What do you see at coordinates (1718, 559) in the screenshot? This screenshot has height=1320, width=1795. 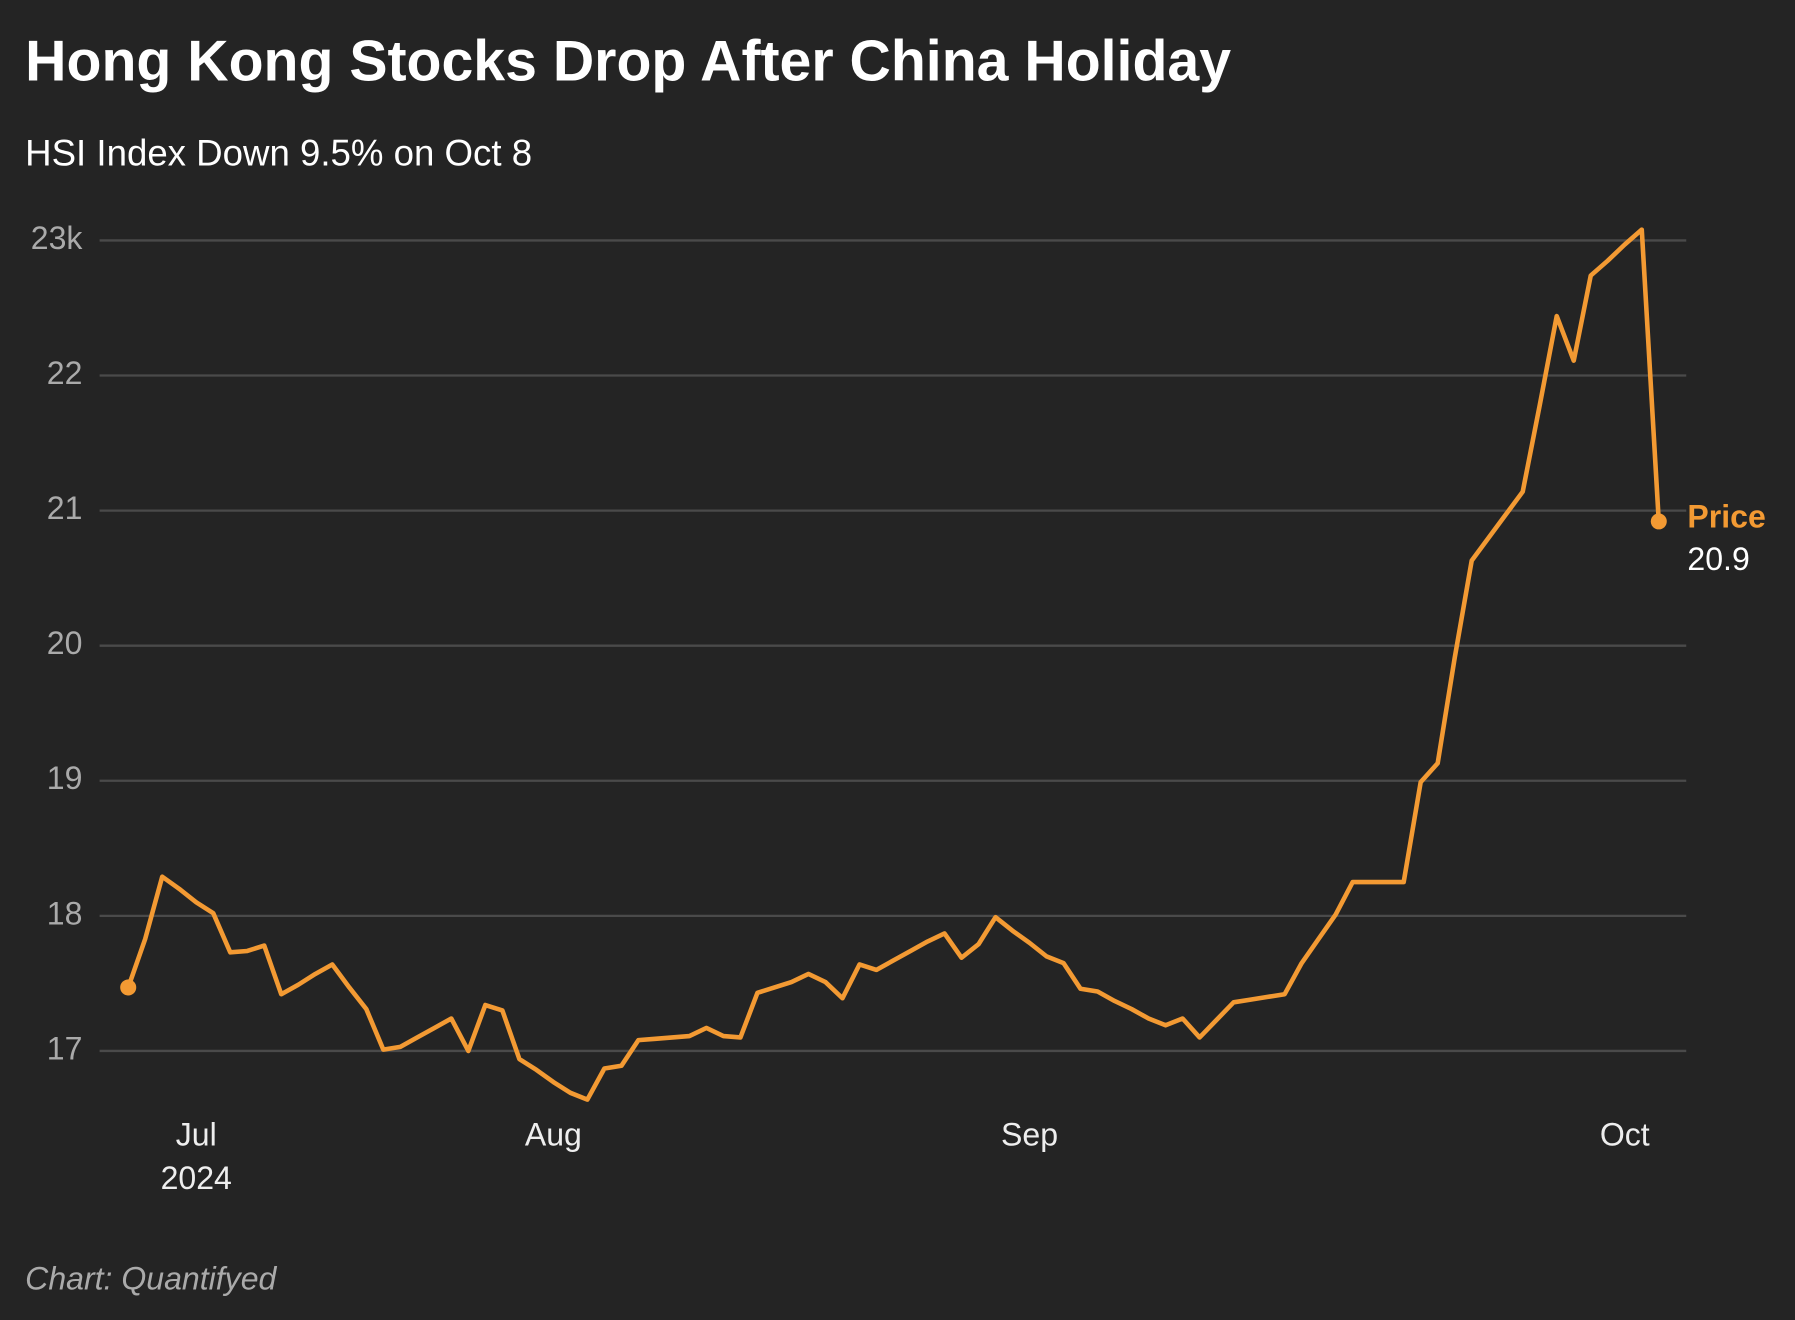 I see `value-label: 20.9` at bounding box center [1718, 559].